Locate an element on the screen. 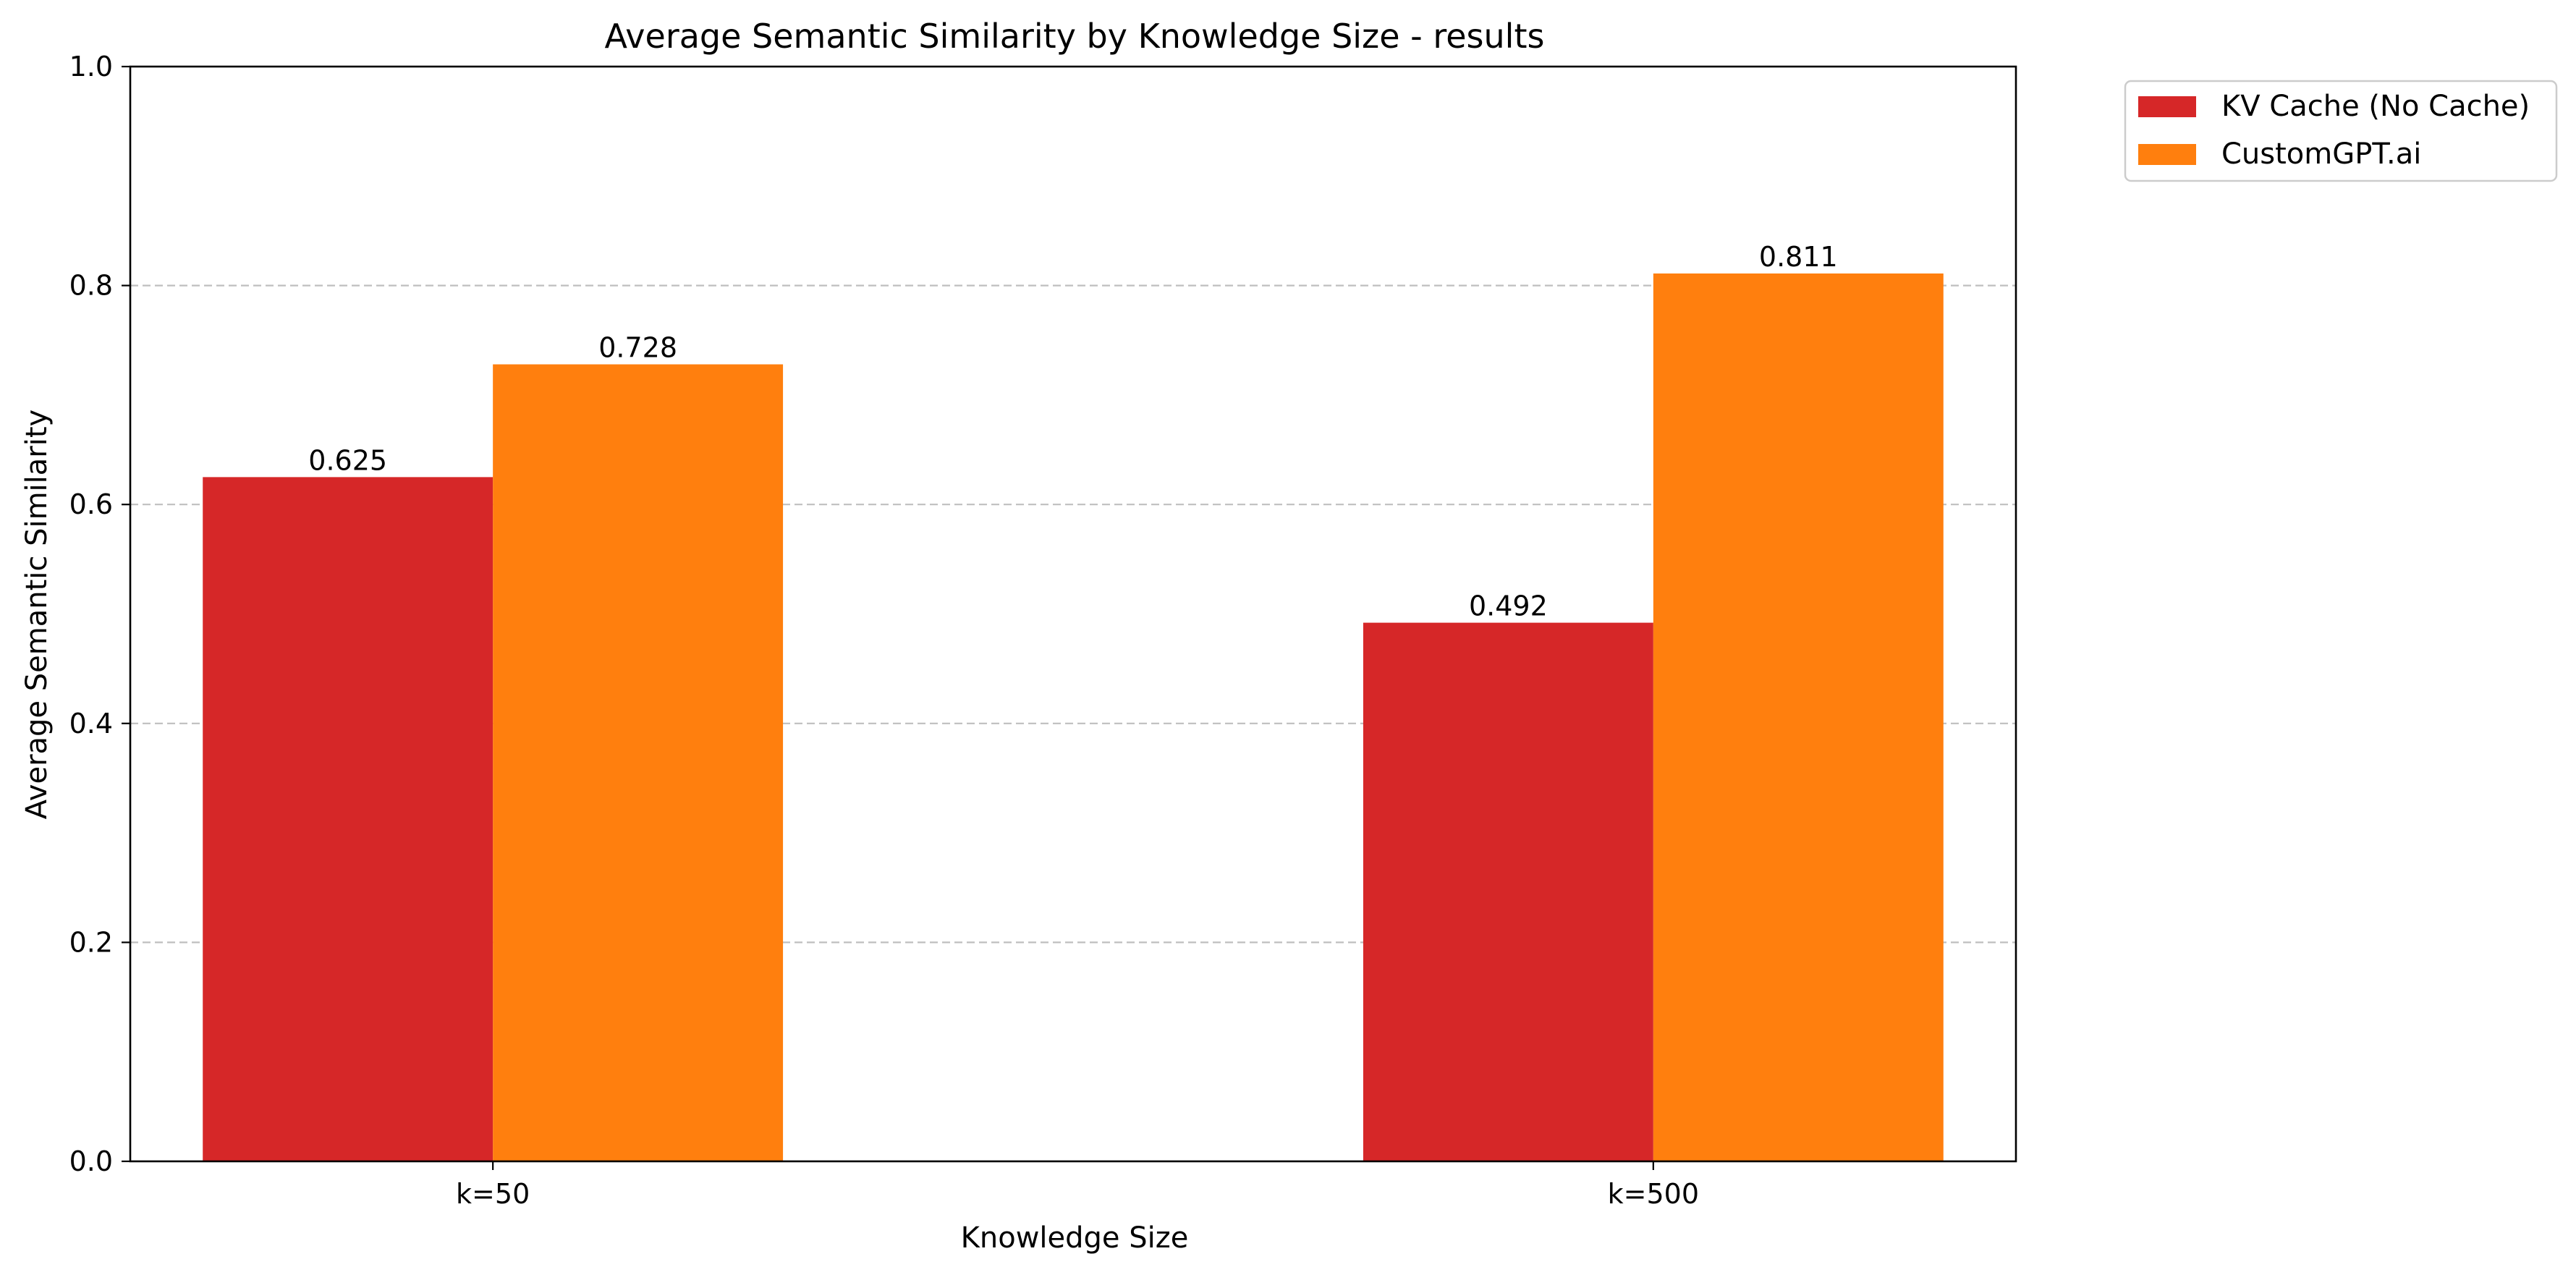  legend-swatch-customgpt is located at coordinates (2167, 154).